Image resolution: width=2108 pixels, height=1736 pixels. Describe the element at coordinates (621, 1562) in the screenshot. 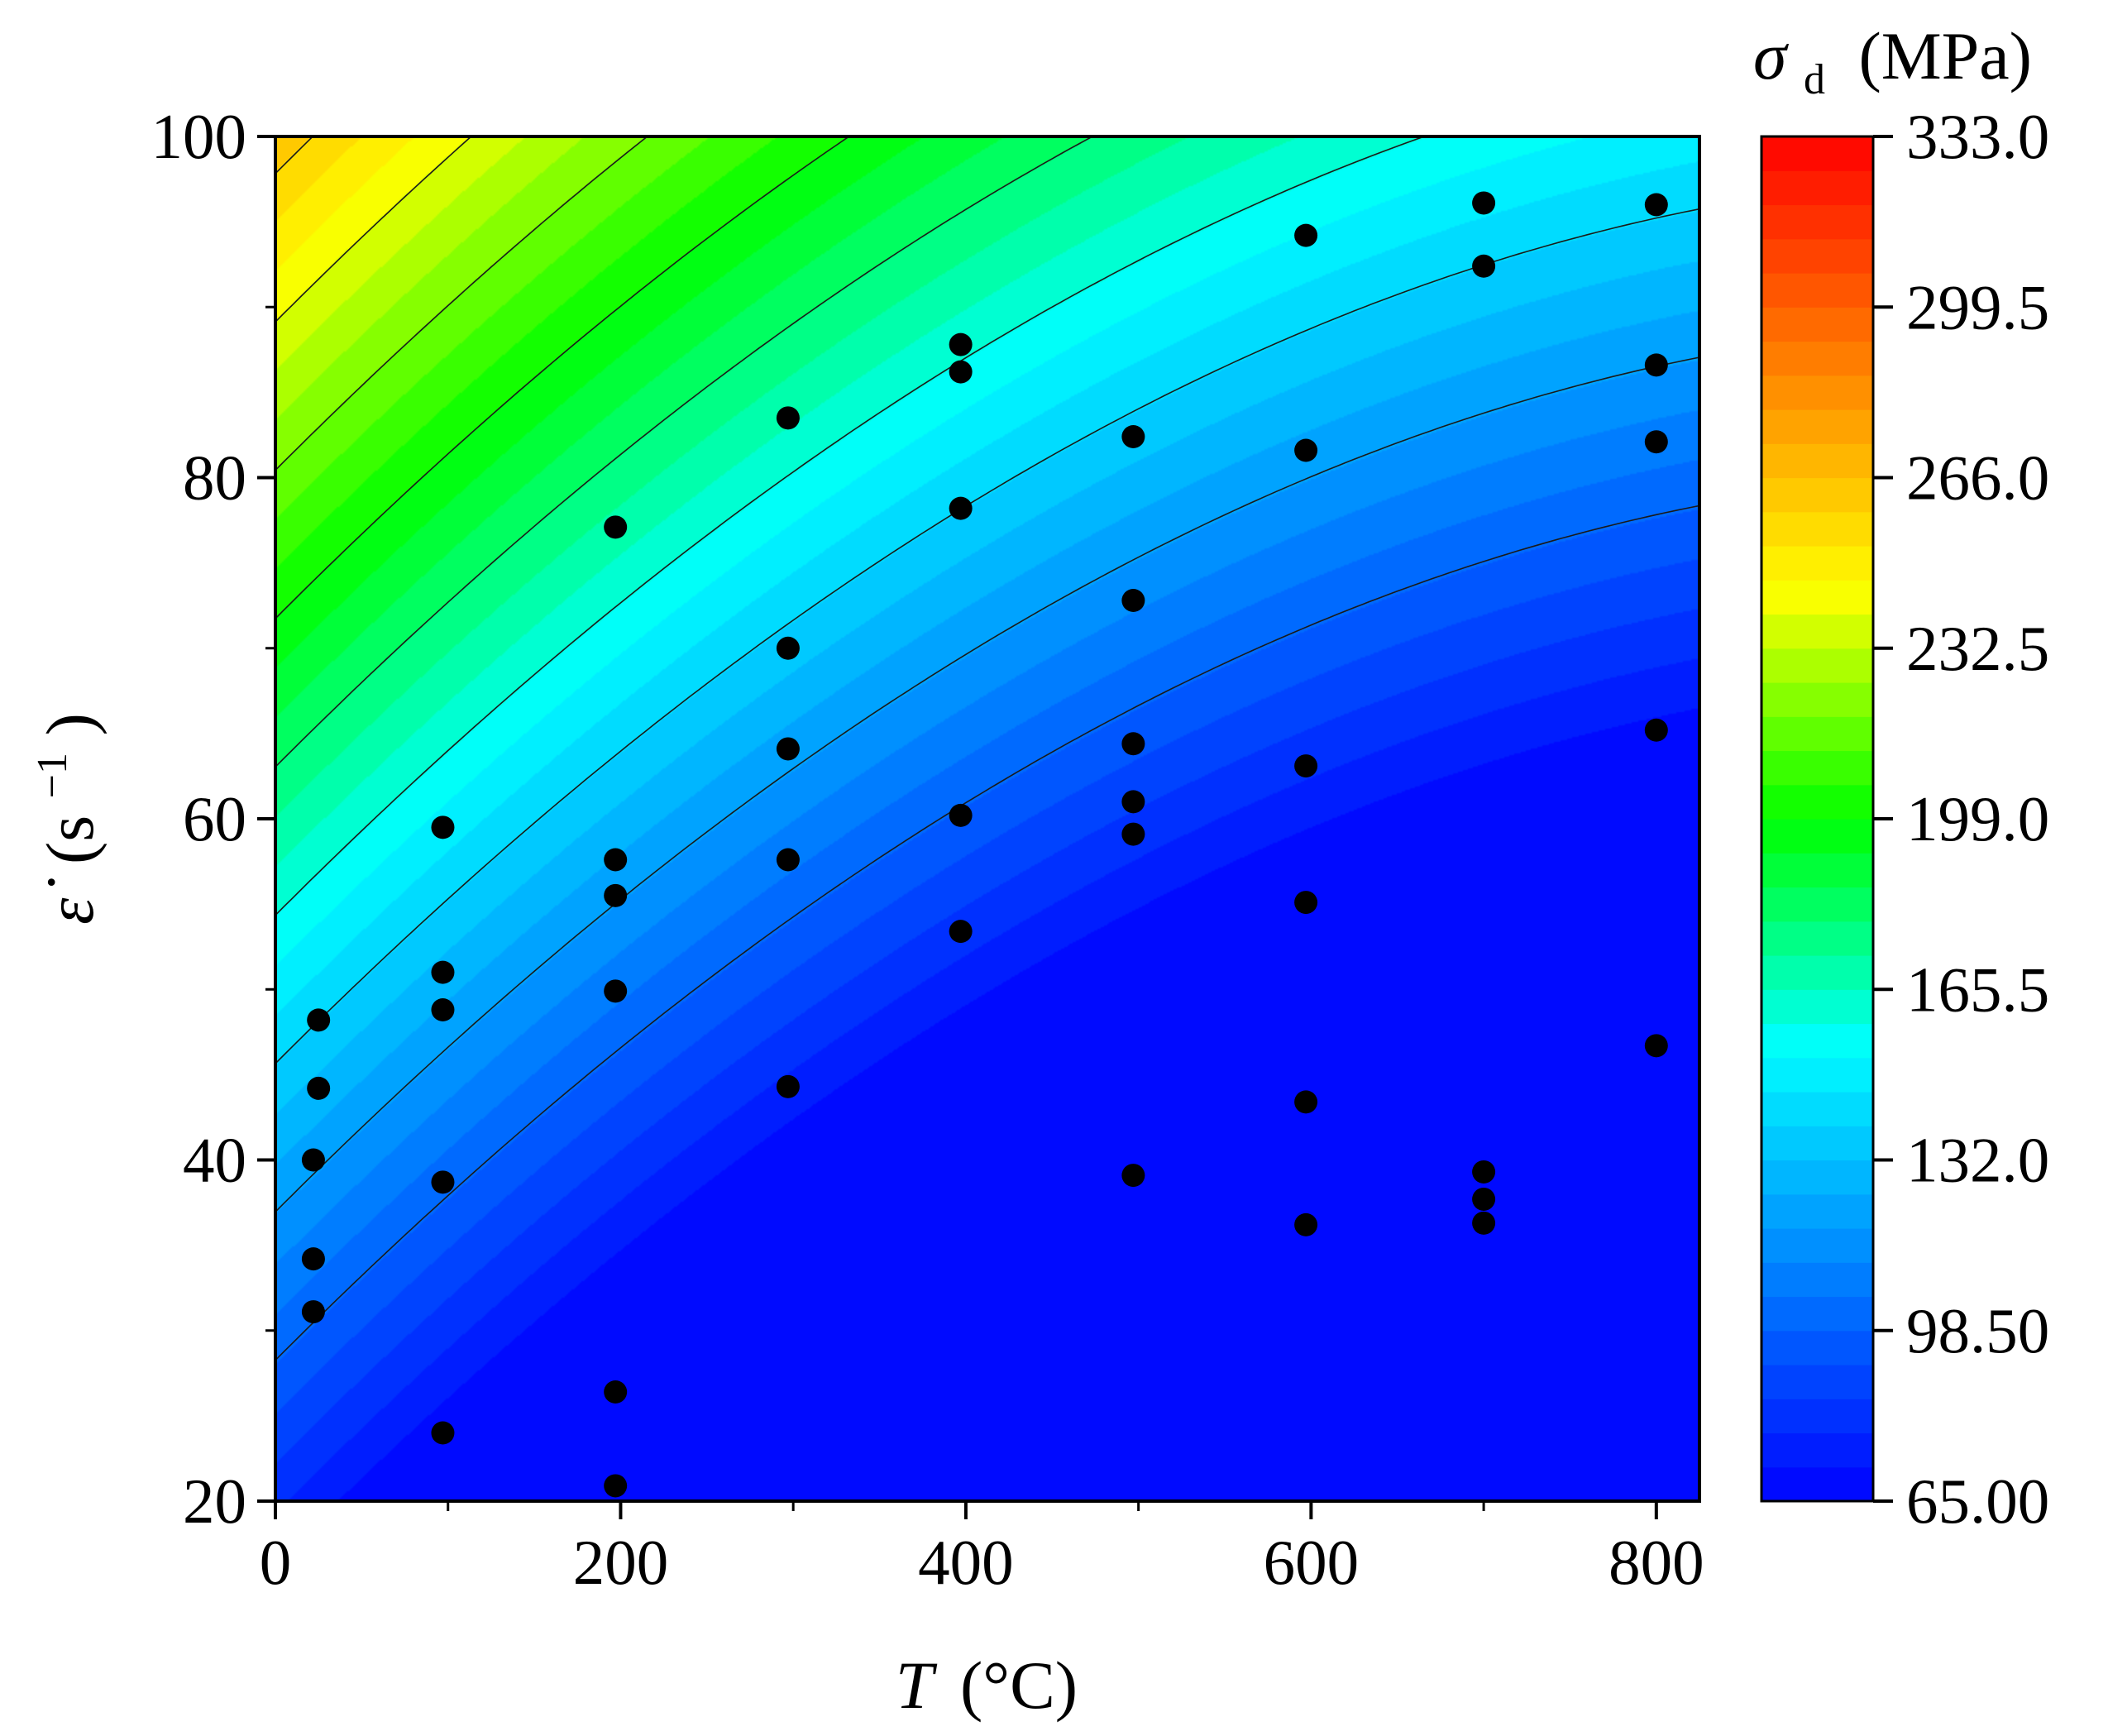

I see `x-tick-label: 200` at that location.